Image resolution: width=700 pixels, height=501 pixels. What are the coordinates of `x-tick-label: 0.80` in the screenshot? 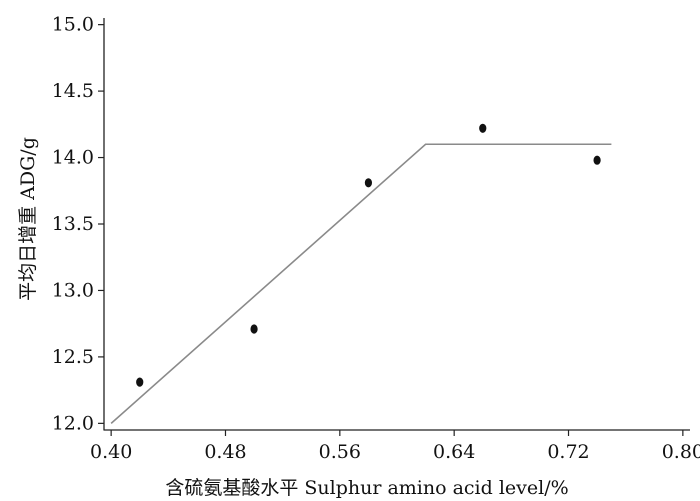 It's located at (681, 452).